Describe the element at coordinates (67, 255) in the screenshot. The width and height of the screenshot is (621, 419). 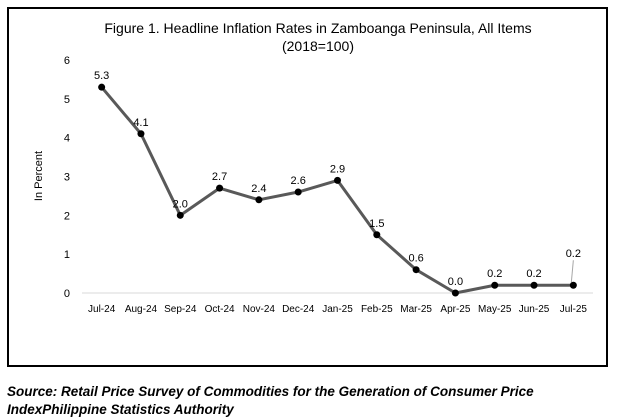
I see `y-tick-label: 1` at that location.